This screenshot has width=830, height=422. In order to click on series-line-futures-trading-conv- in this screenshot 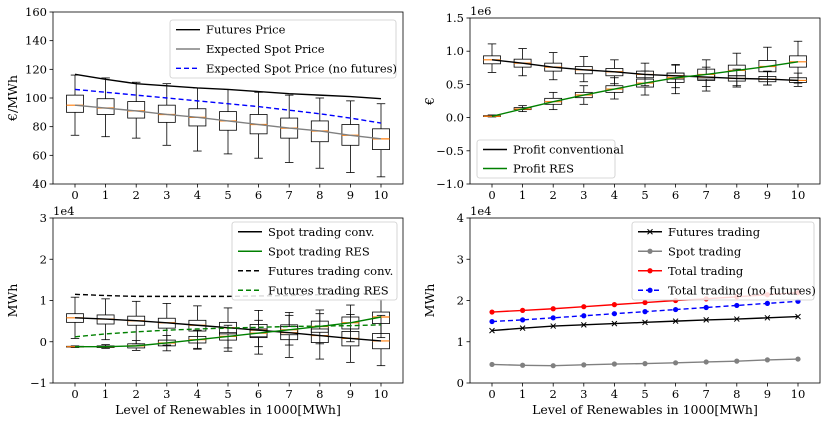, I will do `click(228, 295)`.